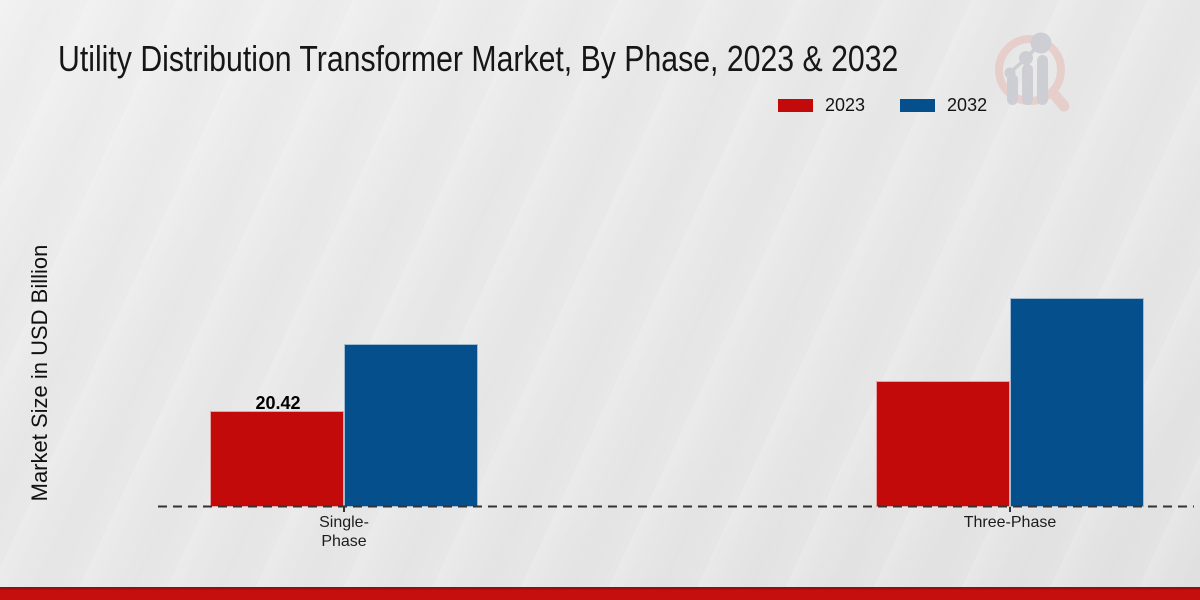  What do you see at coordinates (277, 459) in the screenshot?
I see `bar-2023-single-phase` at bounding box center [277, 459].